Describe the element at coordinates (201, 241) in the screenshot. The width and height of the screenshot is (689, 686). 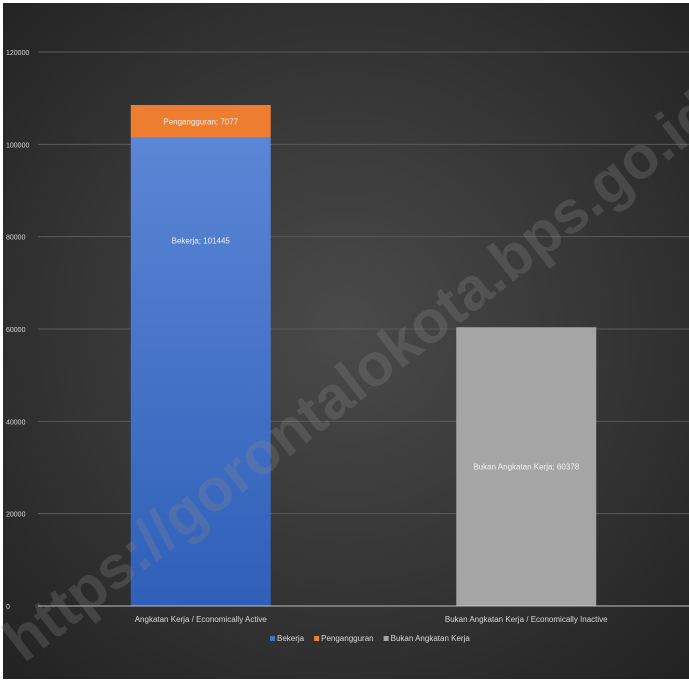
I see `data-label: Bekerja; 101445` at that location.